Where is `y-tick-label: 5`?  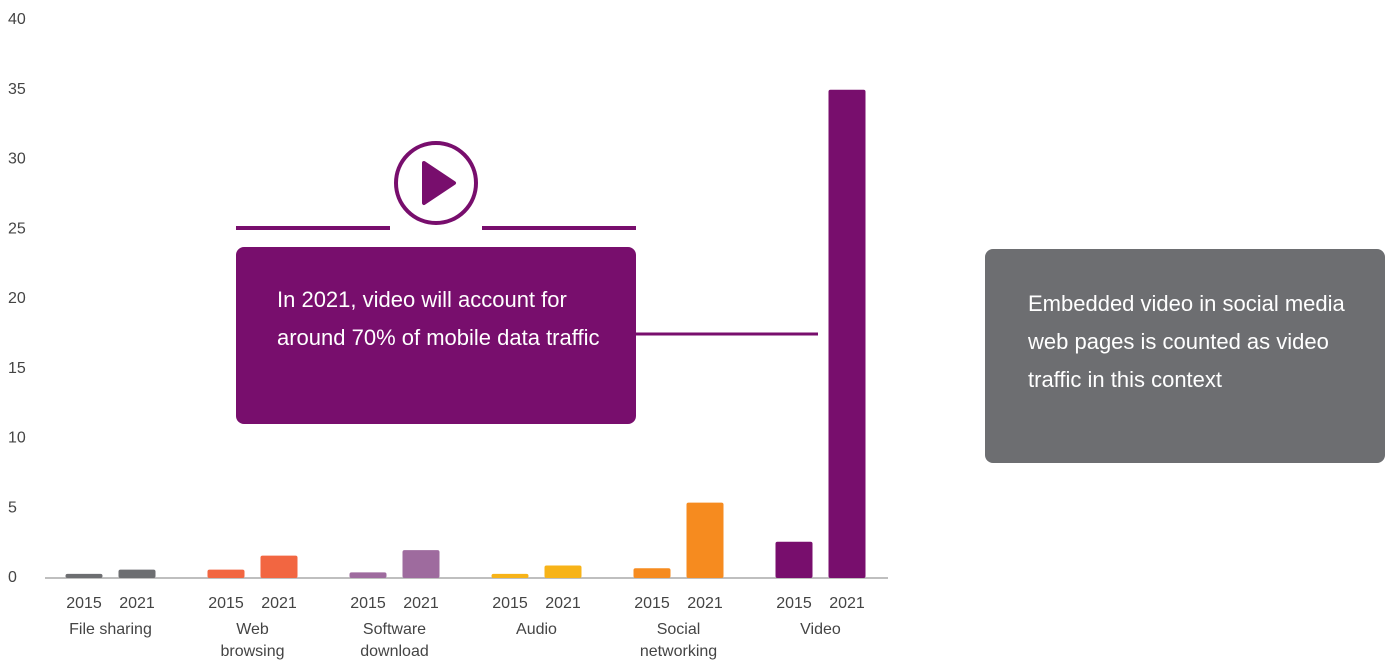
y-tick-label: 5 is located at coordinates (12, 507).